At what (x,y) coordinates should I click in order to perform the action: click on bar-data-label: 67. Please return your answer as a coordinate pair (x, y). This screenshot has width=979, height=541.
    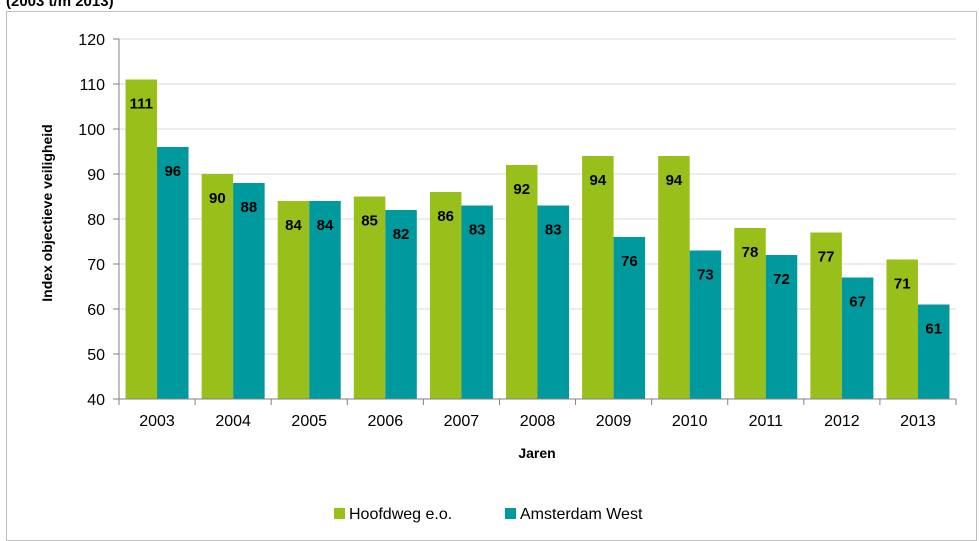
    Looking at the image, I should click on (857, 302).